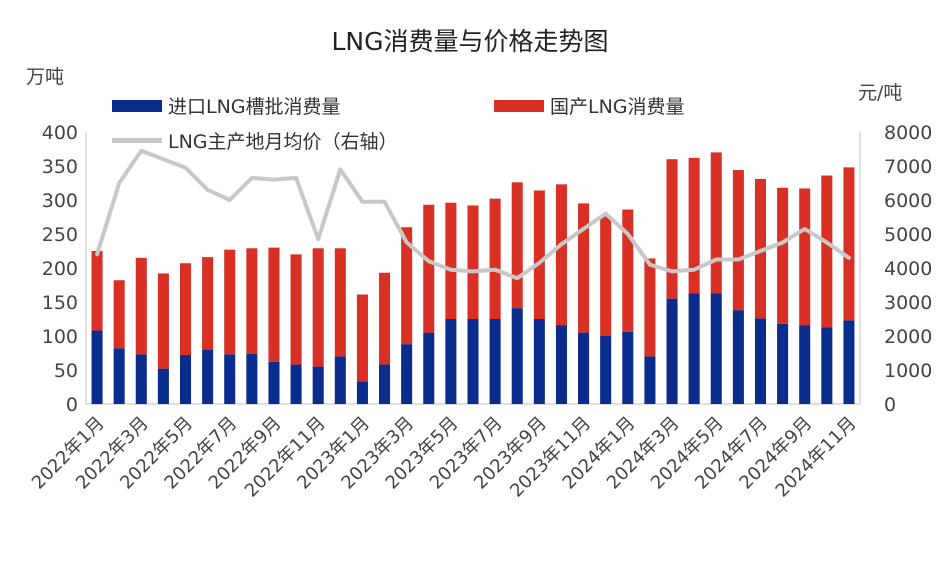  Describe the element at coordinates (283, 142) in the screenshot. I see `legend-label-price: LNG主产地月均价（右轴）` at that location.